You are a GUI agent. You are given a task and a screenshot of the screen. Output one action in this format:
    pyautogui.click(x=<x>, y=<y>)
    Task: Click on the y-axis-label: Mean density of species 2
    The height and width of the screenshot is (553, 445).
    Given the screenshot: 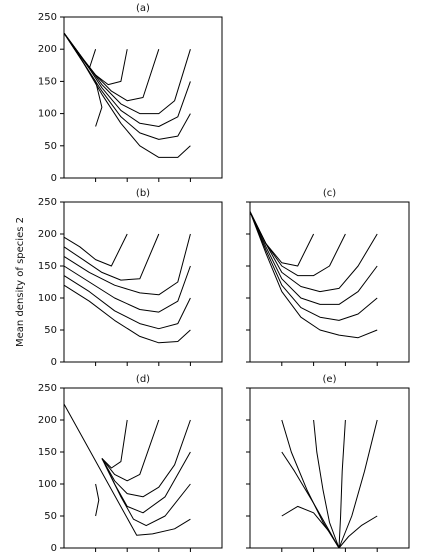 What is the action you would take?
    pyautogui.click(x=20, y=282)
    